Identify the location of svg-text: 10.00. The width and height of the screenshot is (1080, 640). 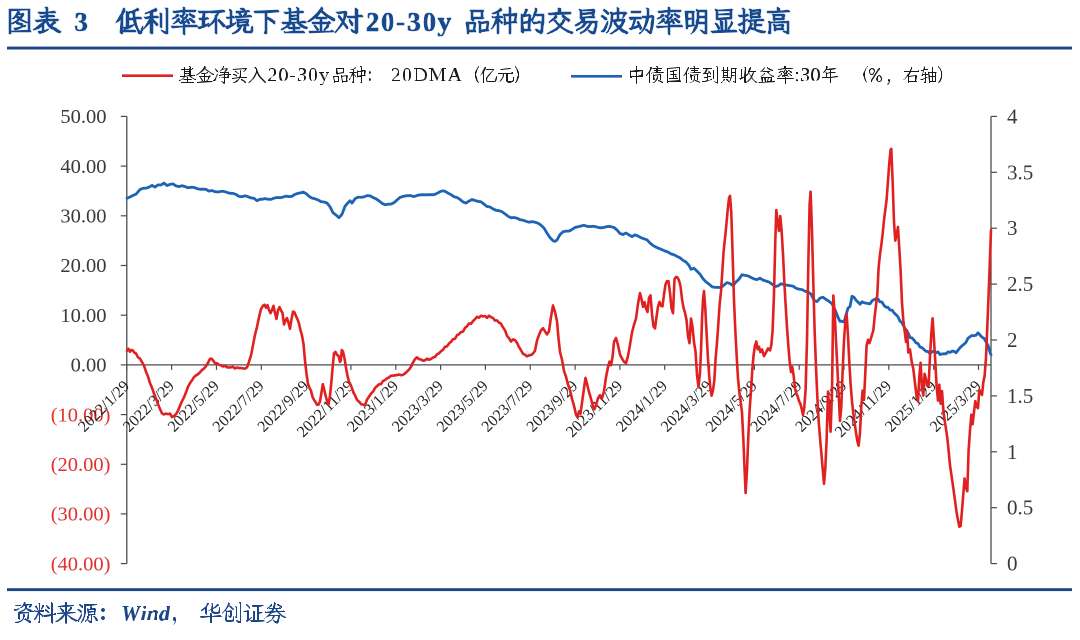
(83, 316).